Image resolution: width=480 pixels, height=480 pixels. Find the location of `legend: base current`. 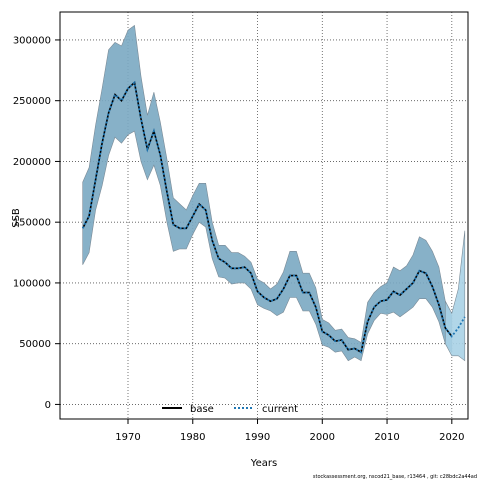

legend: base current is located at coordinates (230, 409).